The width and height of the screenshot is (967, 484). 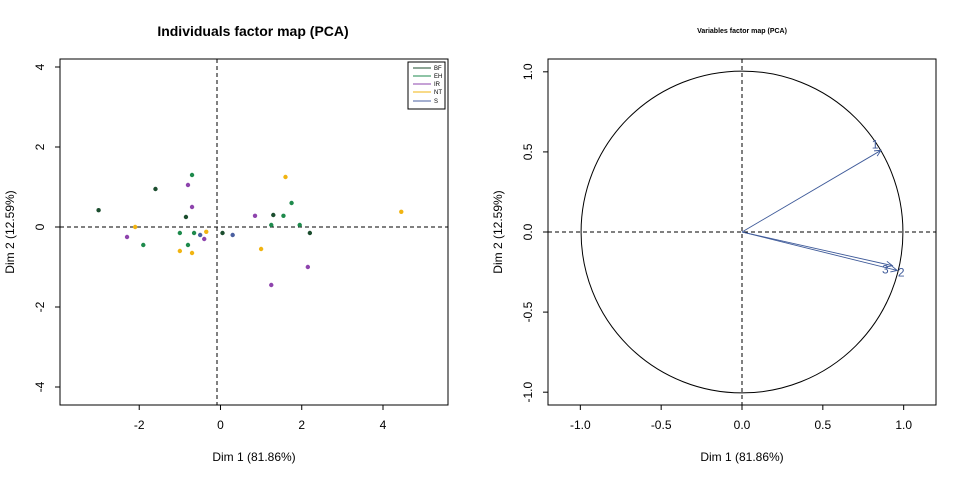 I want to click on variables-ytick-label: 1.0, so click(x=528, y=71).